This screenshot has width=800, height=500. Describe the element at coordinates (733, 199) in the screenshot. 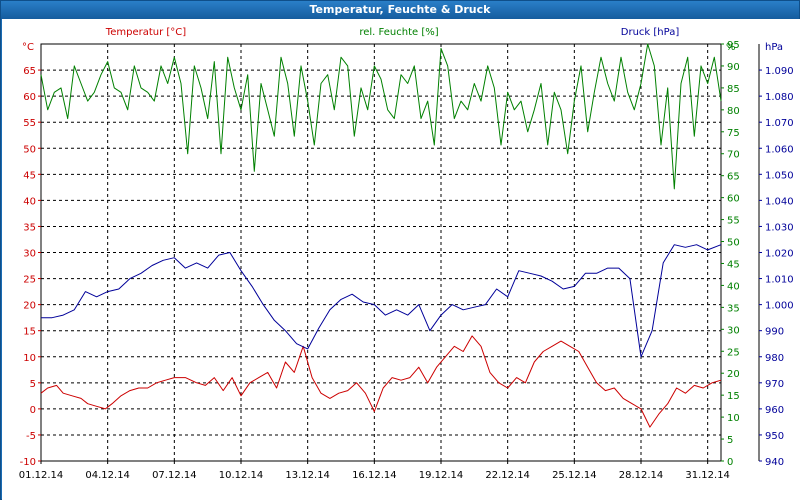

I see `humidity-tick-label: 60` at that location.